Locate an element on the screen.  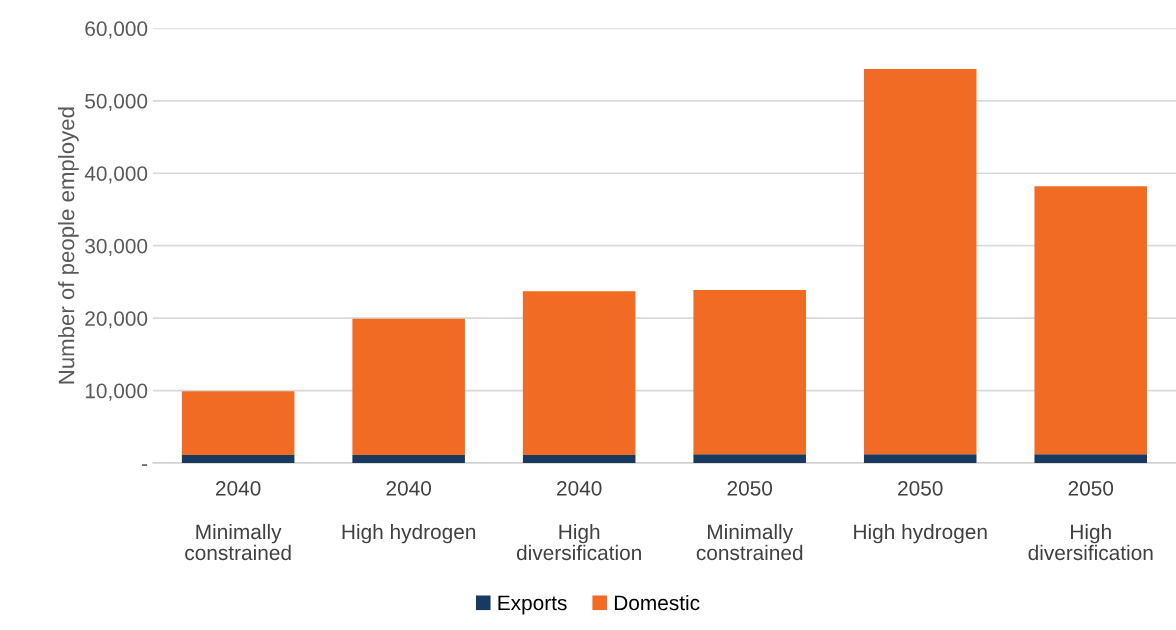
category-label: 2040 High diversification is located at coordinates (578, 520).